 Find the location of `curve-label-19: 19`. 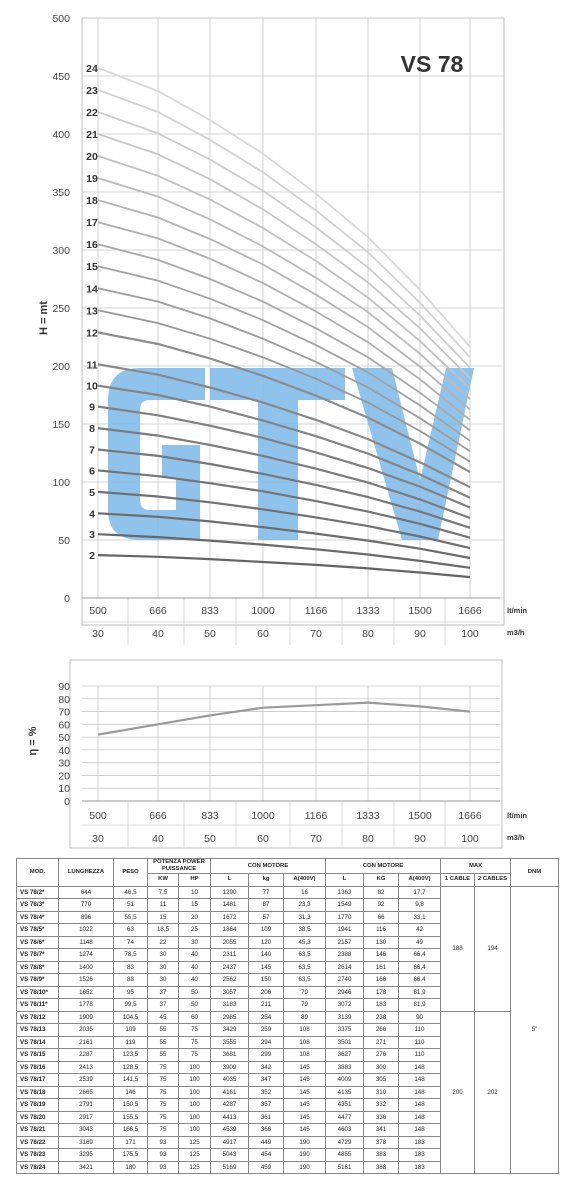

curve-label-19: 19 is located at coordinates (92, 179).